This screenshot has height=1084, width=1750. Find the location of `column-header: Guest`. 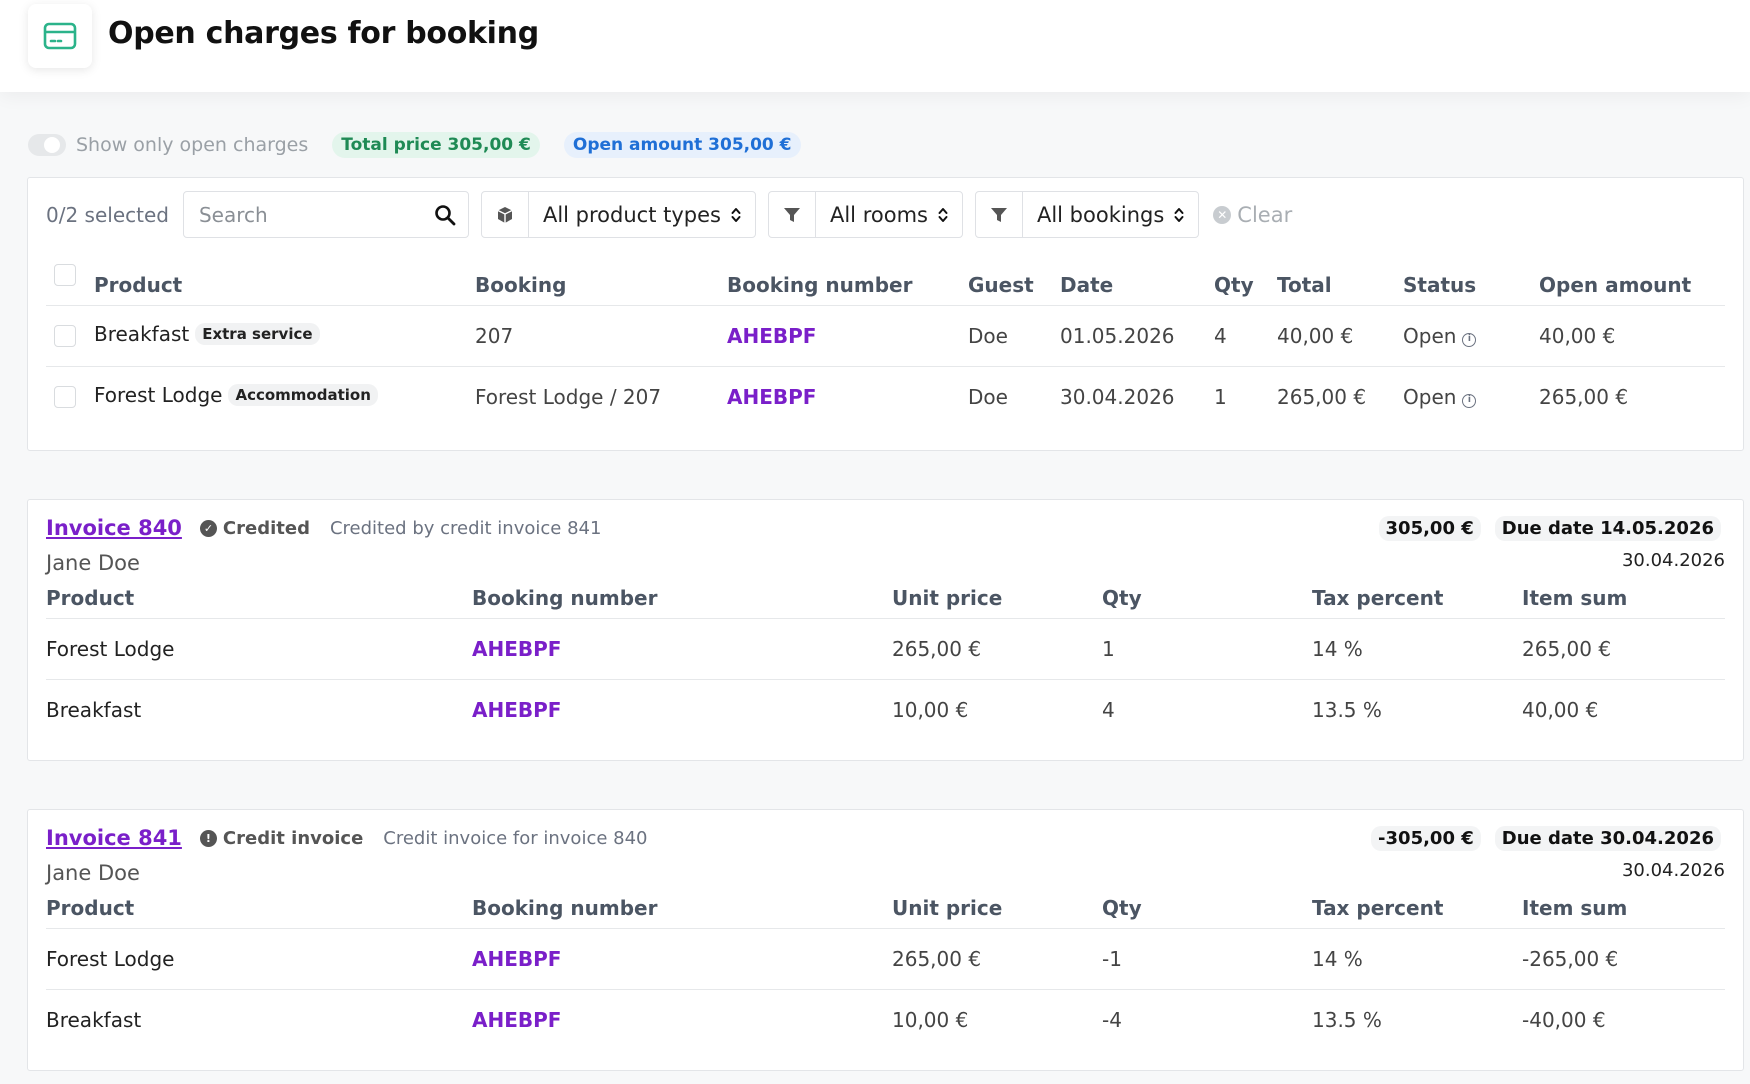

column-header: Guest is located at coordinates (1001, 285).